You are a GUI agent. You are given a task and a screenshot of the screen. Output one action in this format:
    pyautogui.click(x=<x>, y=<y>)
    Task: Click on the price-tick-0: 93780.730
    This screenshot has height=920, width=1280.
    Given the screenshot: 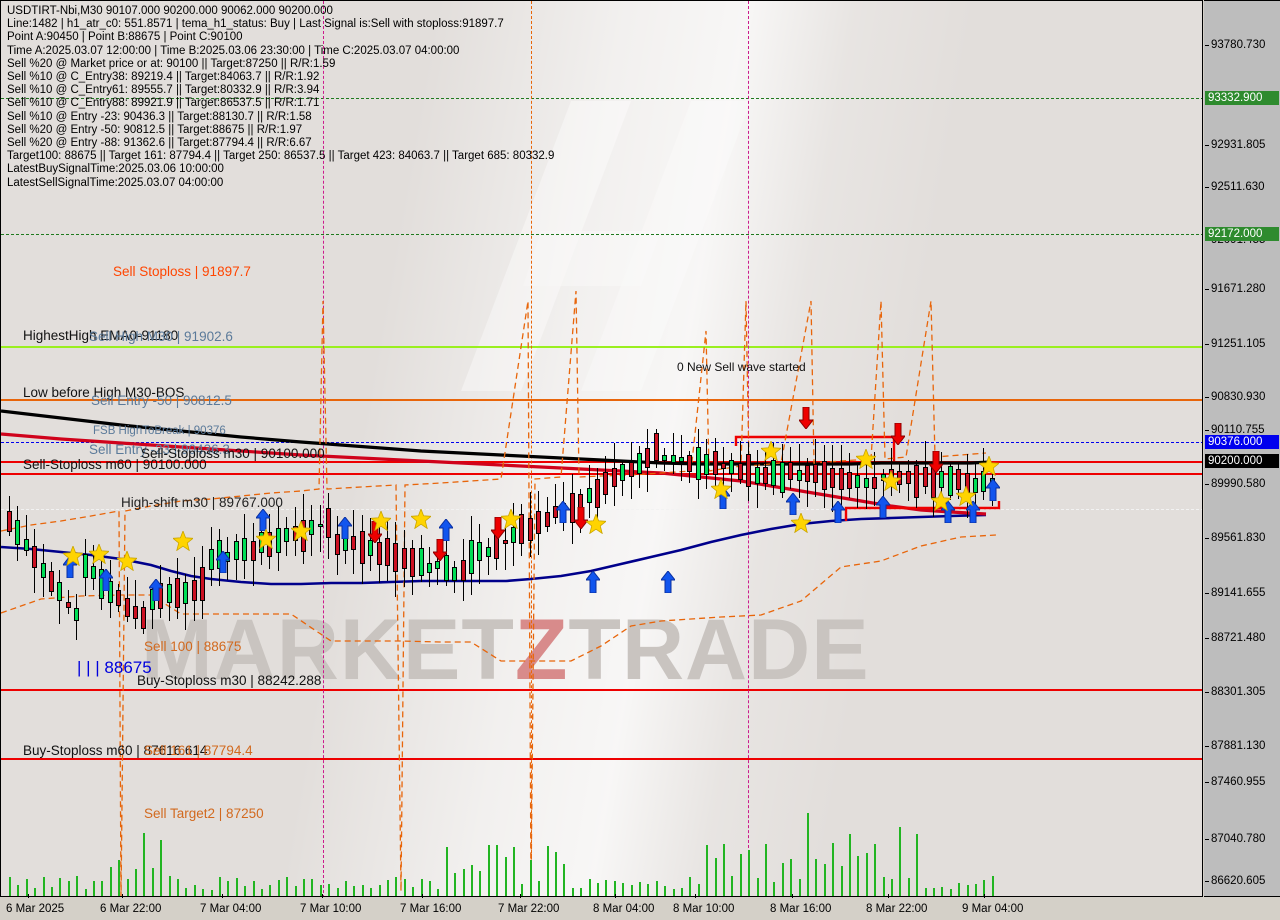 What is the action you would take?
    pyautogui.click(x=1235, y=45)
    